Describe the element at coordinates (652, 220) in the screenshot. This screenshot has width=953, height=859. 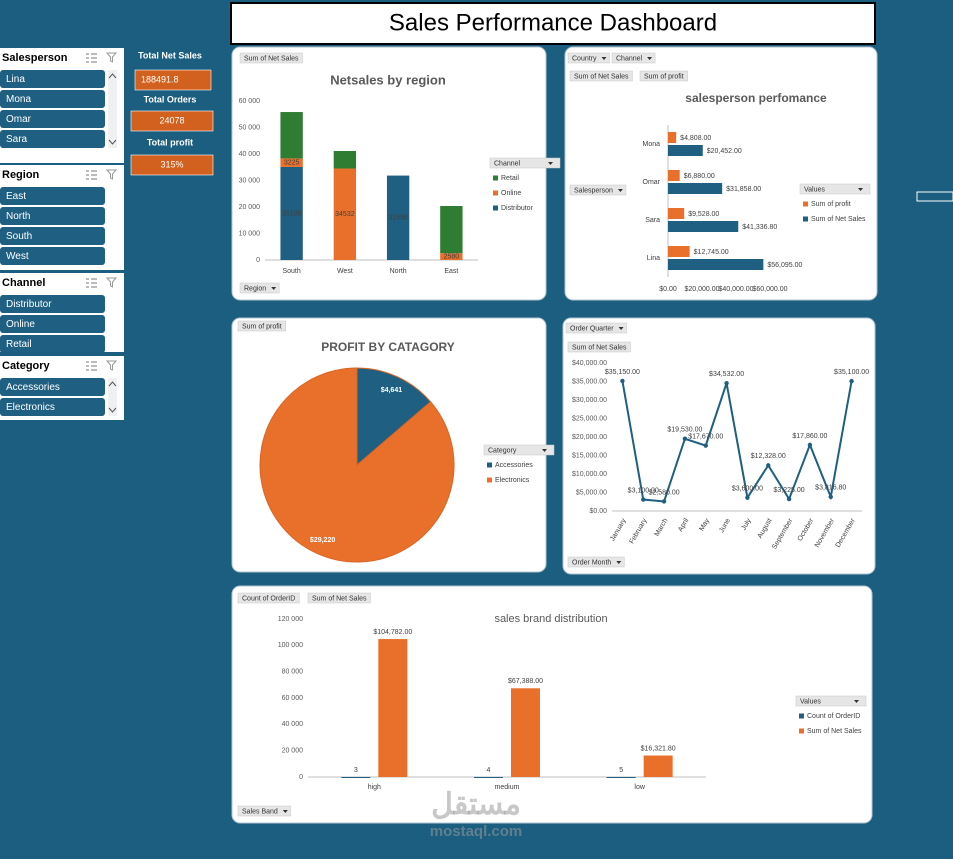
I see `y-tick-label: Sara` at that location.